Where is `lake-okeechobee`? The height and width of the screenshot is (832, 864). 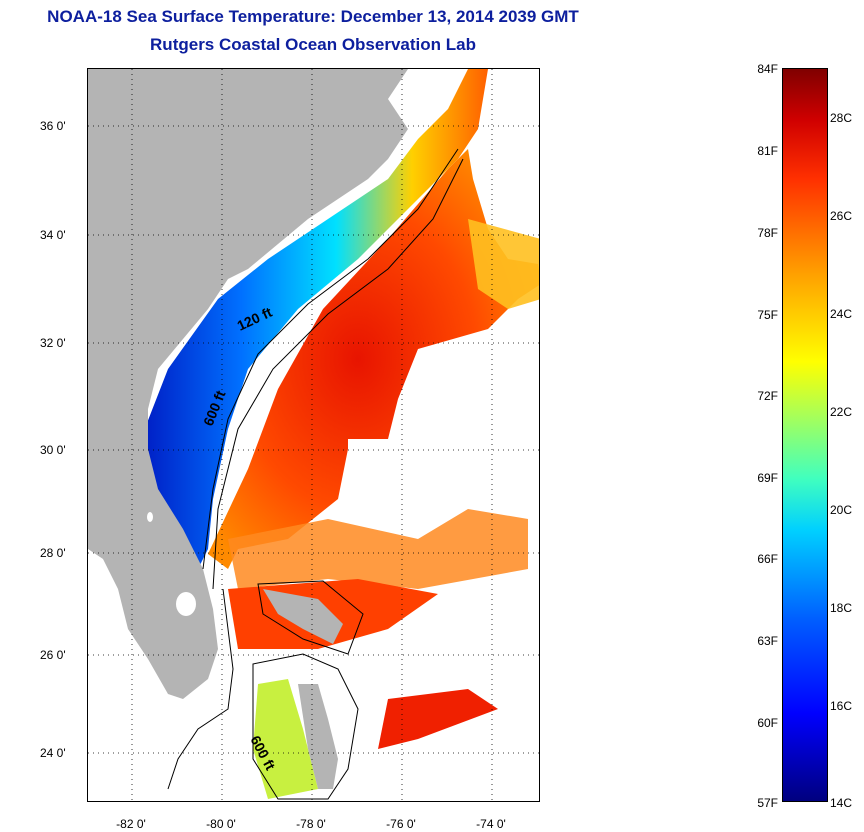 lake-okeechobee is located at coordinates (186, 604).